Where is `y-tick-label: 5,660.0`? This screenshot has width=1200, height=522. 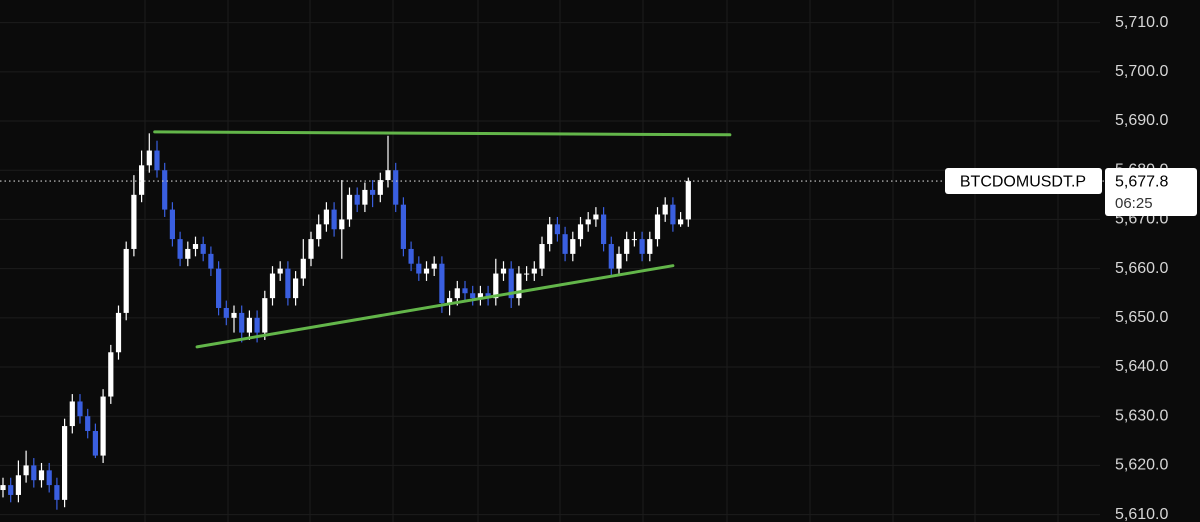
y-tick-label: 5,660.0 is located at coordinates (1141, 268).